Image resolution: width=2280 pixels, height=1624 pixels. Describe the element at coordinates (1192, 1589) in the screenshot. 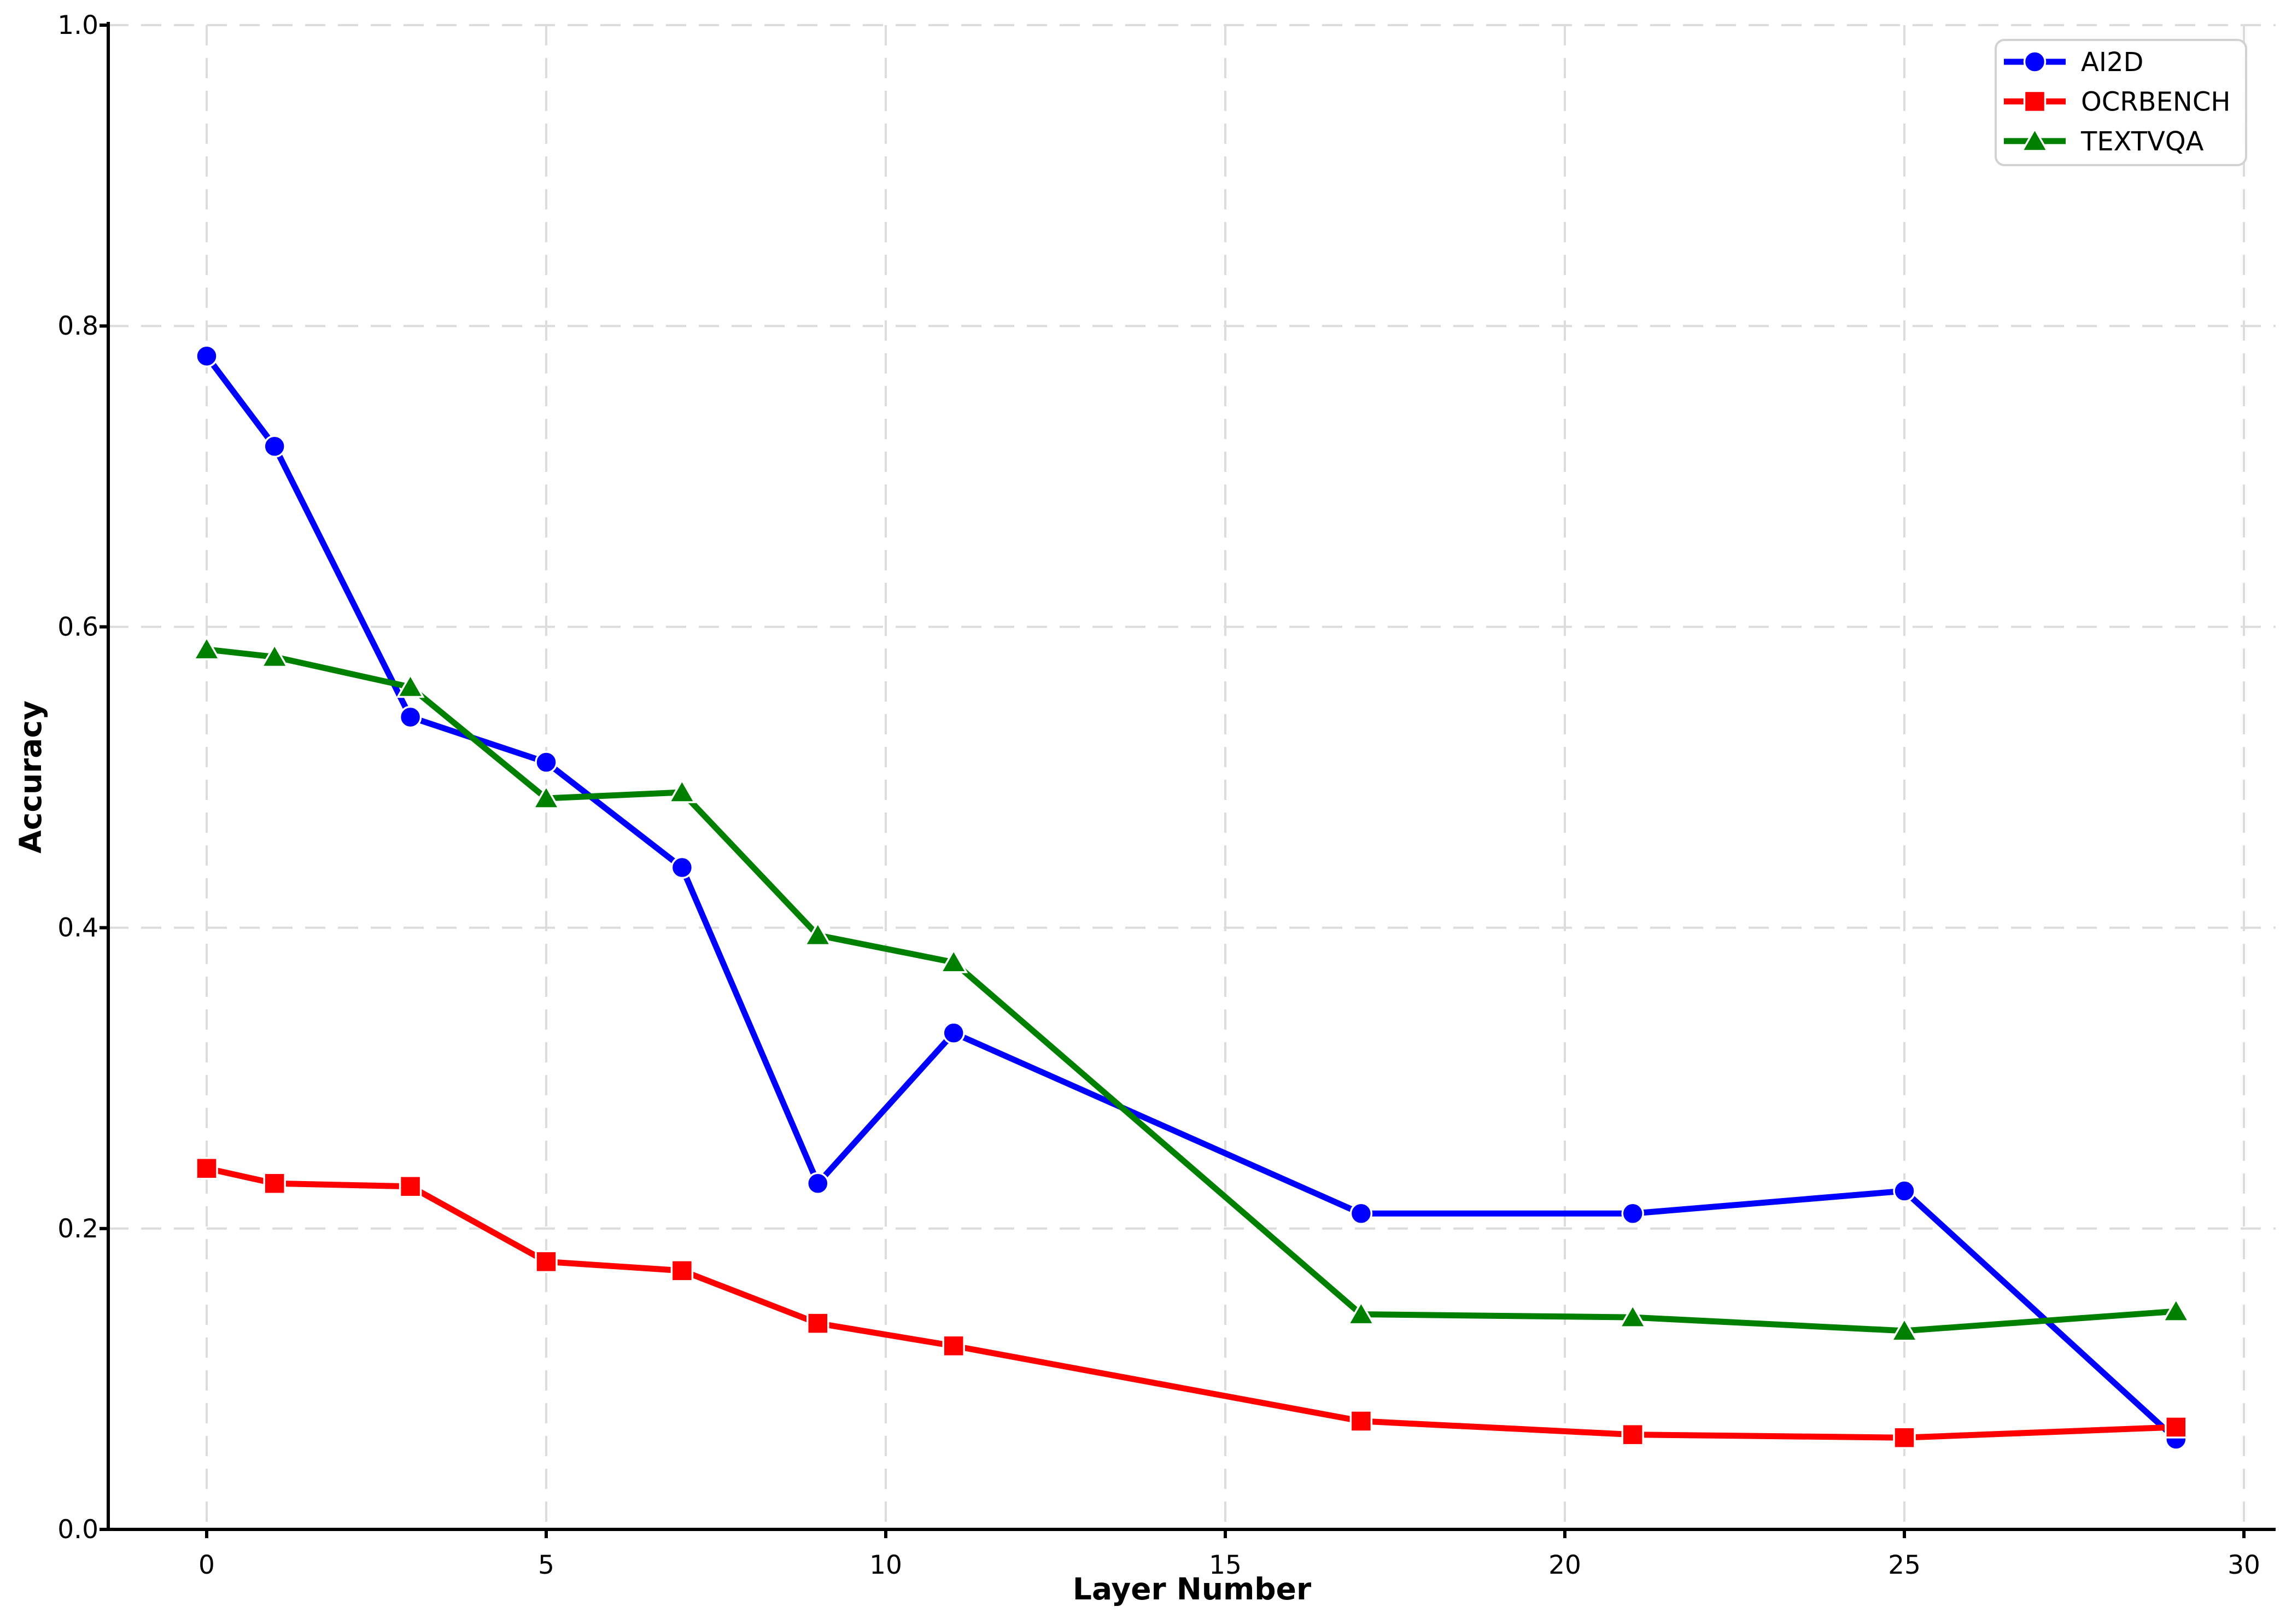

I see `x-axis-title: Layer Number` at that location.